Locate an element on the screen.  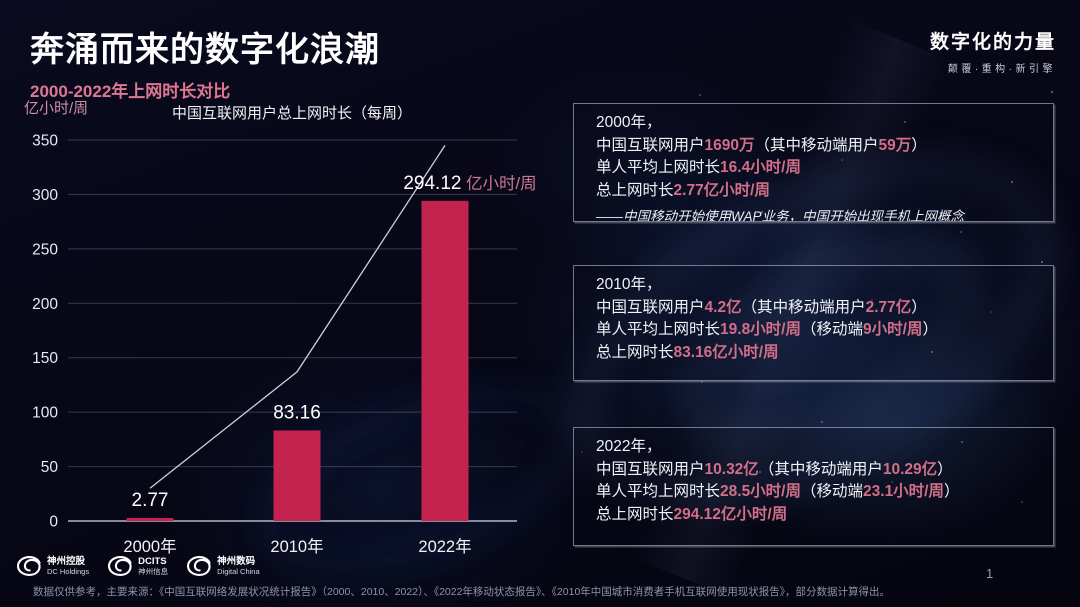
card-text-line: 中国互联网用户10.32亿（其中移动端用户10.29亿） is located at coordinates (813, 470).